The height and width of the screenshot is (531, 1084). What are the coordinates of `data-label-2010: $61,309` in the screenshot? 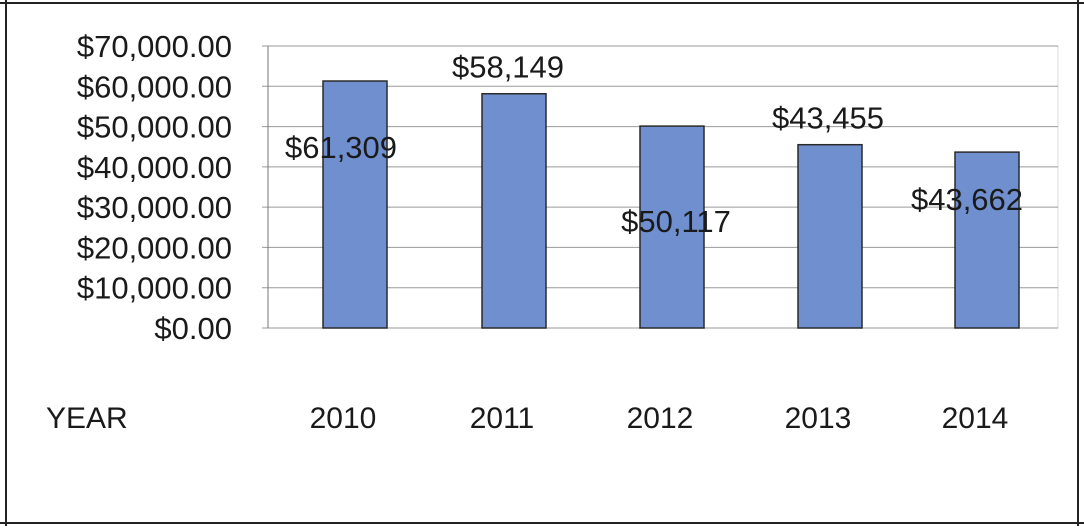 It's located at (341, 147).